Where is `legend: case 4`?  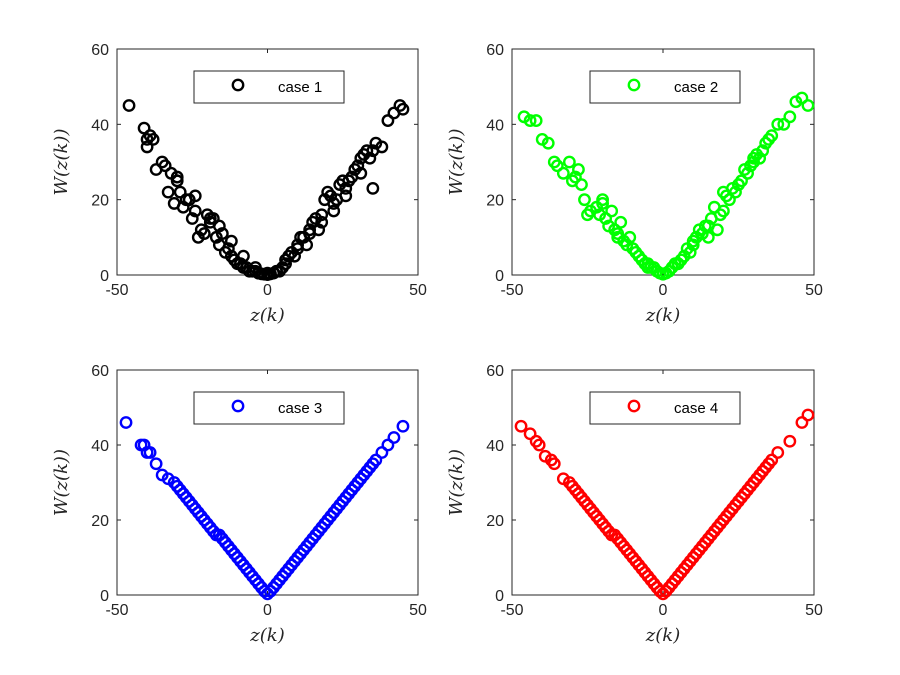 legend: case 4 is located at coordinates (665, 408).